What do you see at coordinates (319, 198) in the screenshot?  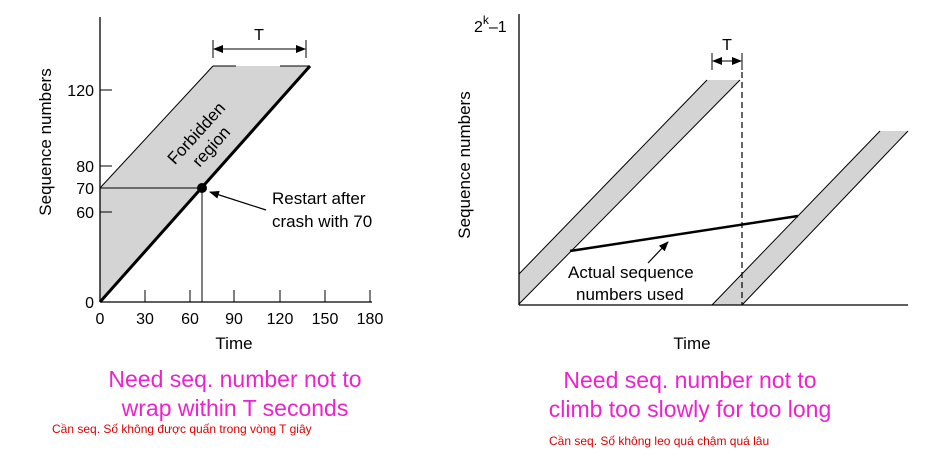 I see `restart-annotation-line1: Restart after` at bounding box center [319, 198].